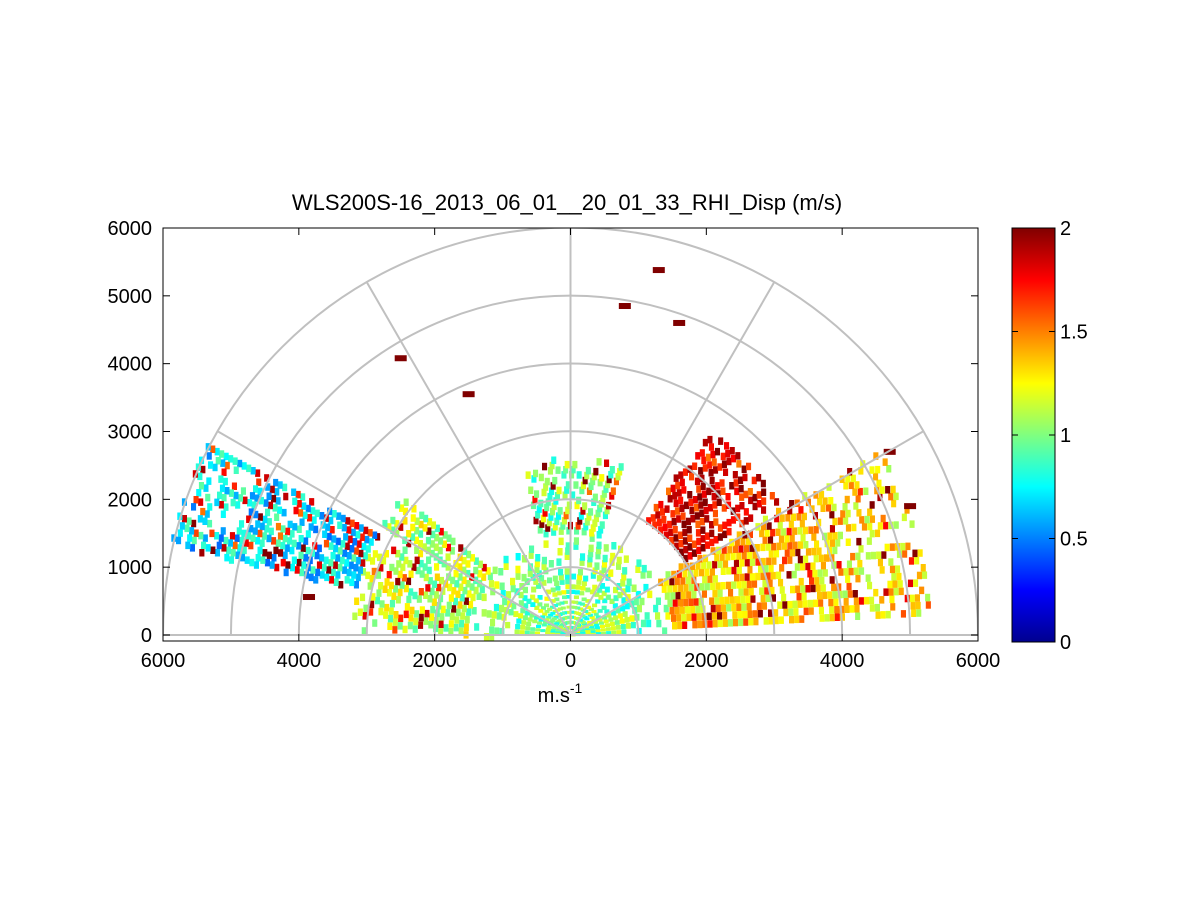 This screenshot has width=1201, height=901. I want to click on x-tick-label: 4000, so click(299, 661).